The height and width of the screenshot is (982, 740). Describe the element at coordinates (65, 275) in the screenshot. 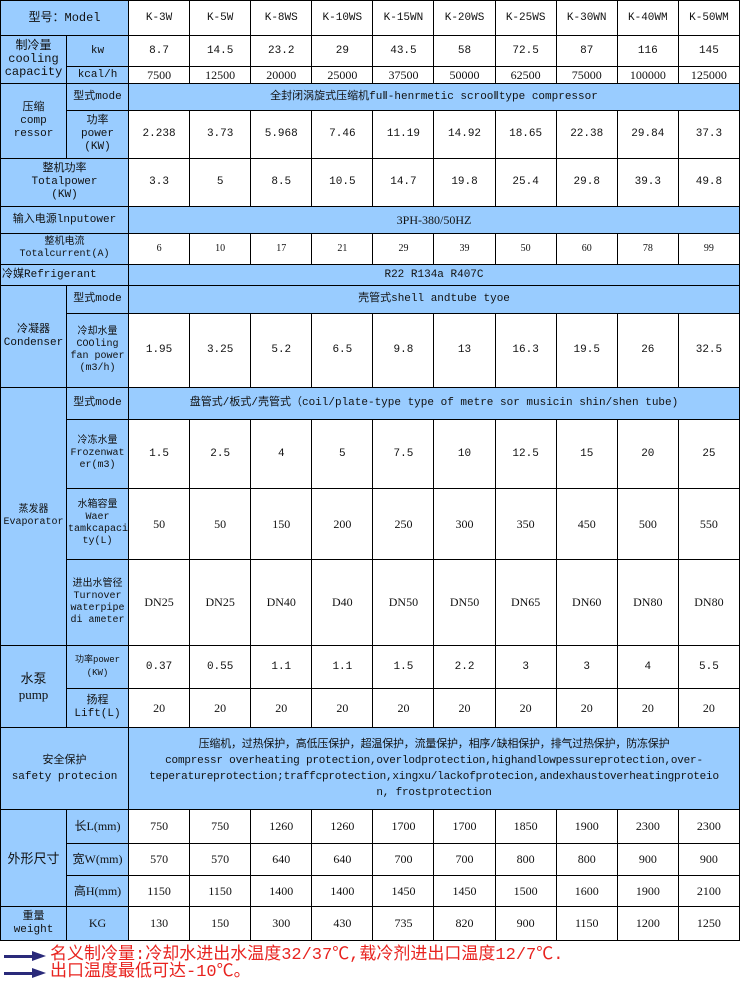

I see `refrigerant-label: 冷媒Refrigerant` at that location.